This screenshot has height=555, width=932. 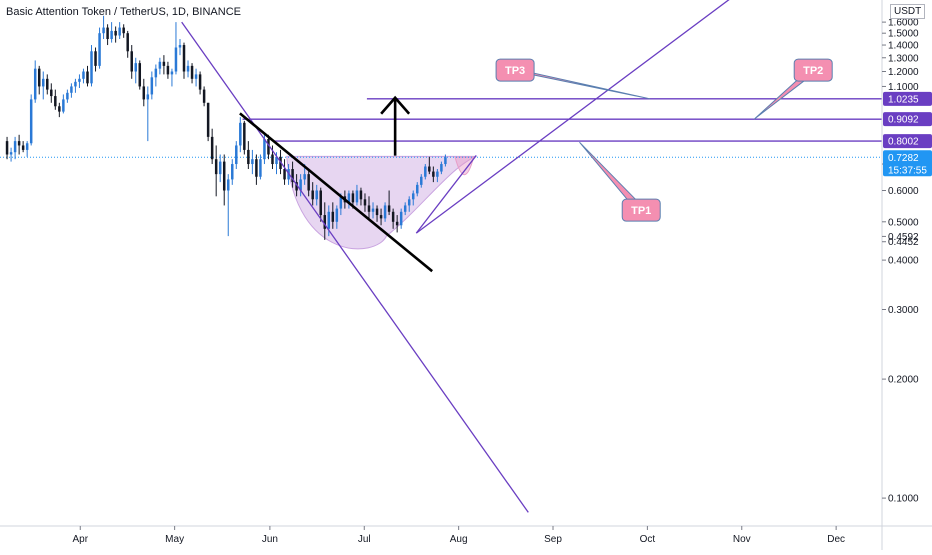 I want to click on currency-badge: USDT, so click(x=908, y=11).